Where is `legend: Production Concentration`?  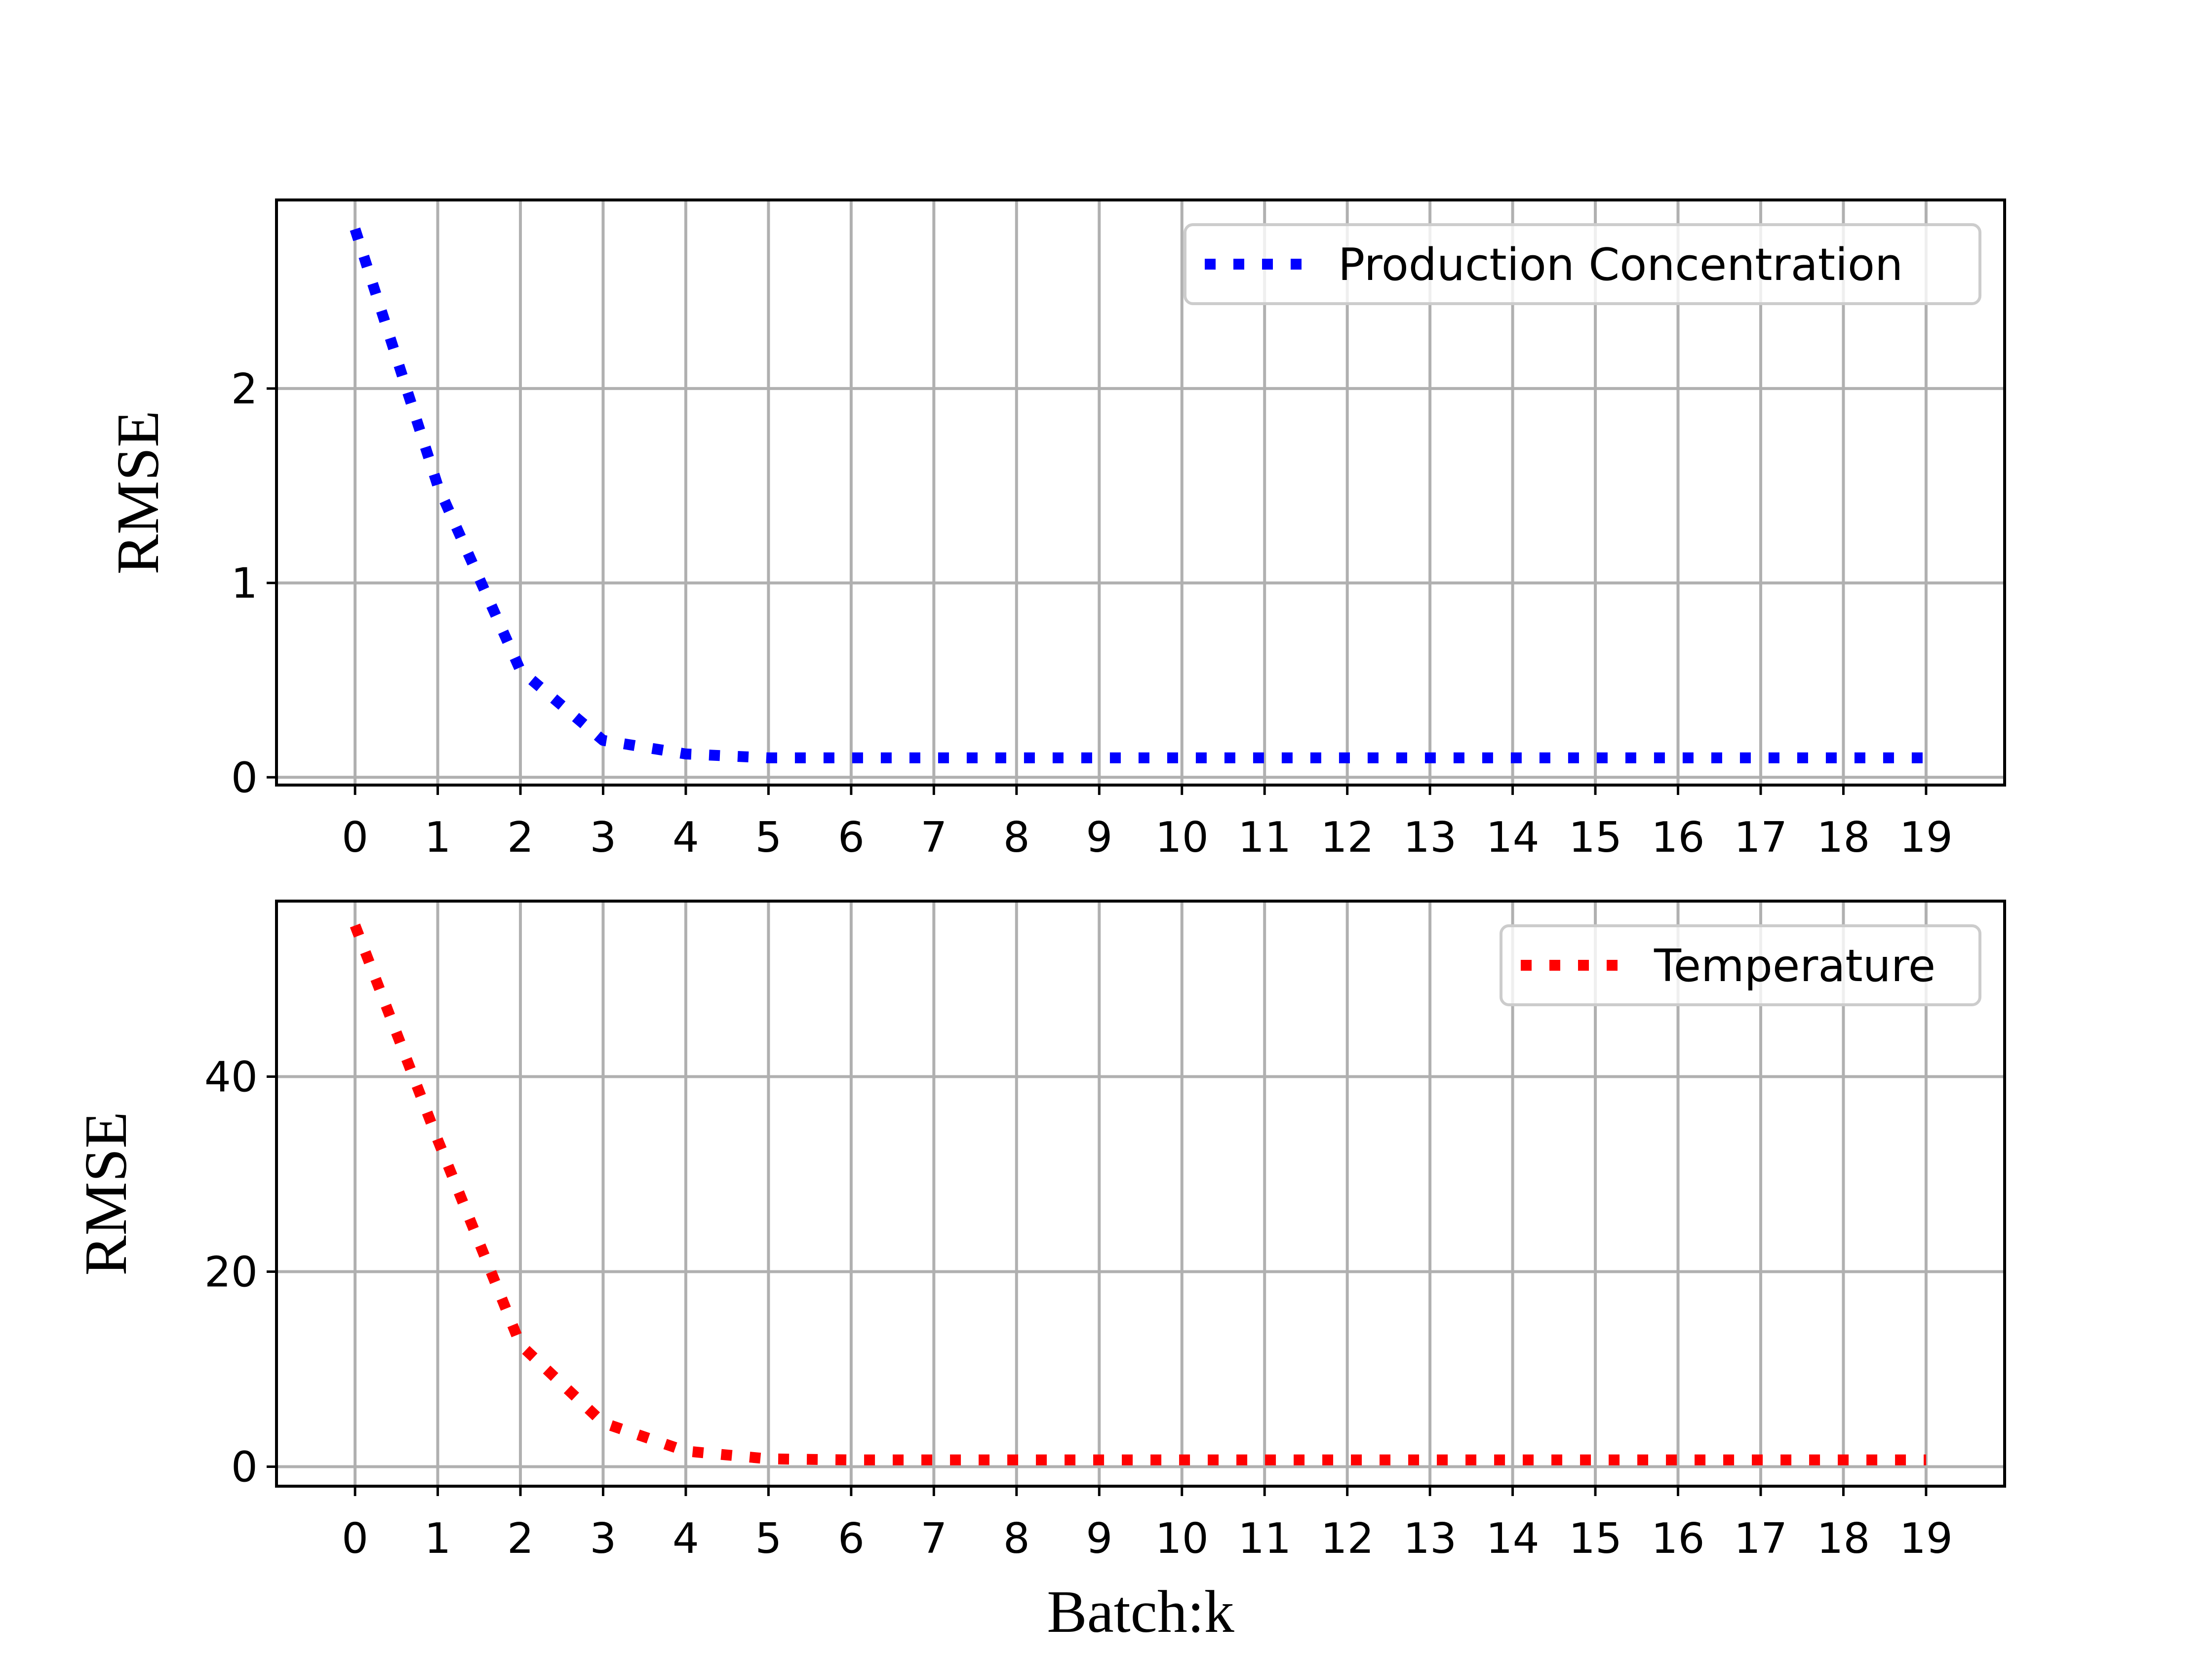 legend: Production Concentration is located at coordinates (1583, 264).